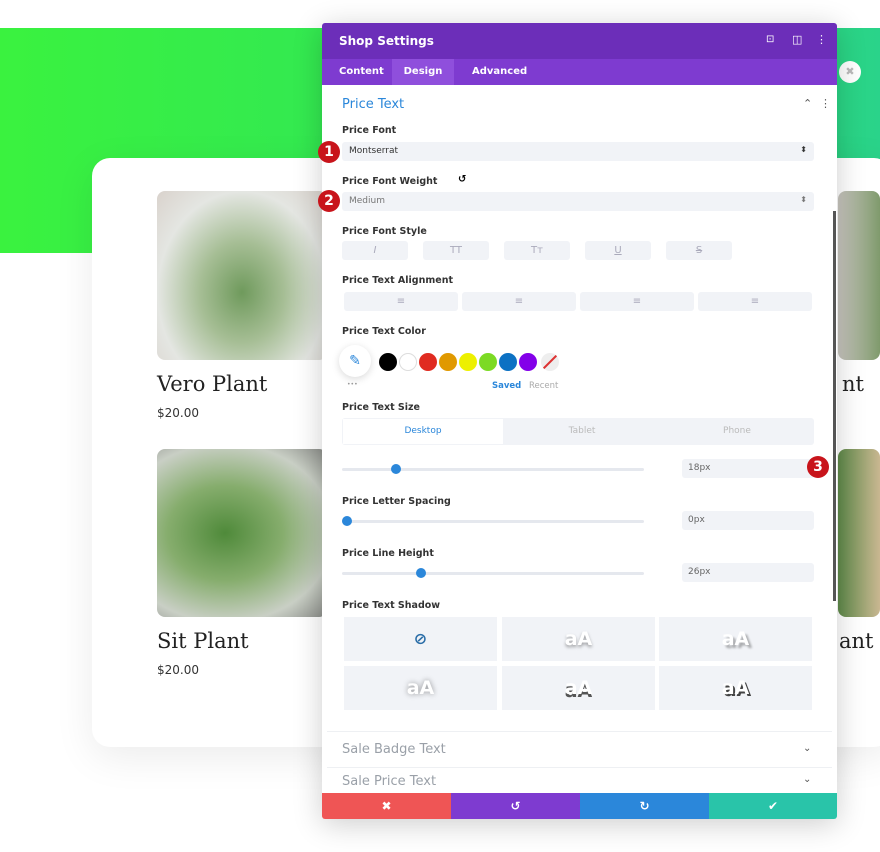 The height and width of the screenshot is (852, 880). What do you see at coordinates (388, 553) in the screenshot?
I see `line-height-label: Price Line Height` at bounding box center [388, 553].